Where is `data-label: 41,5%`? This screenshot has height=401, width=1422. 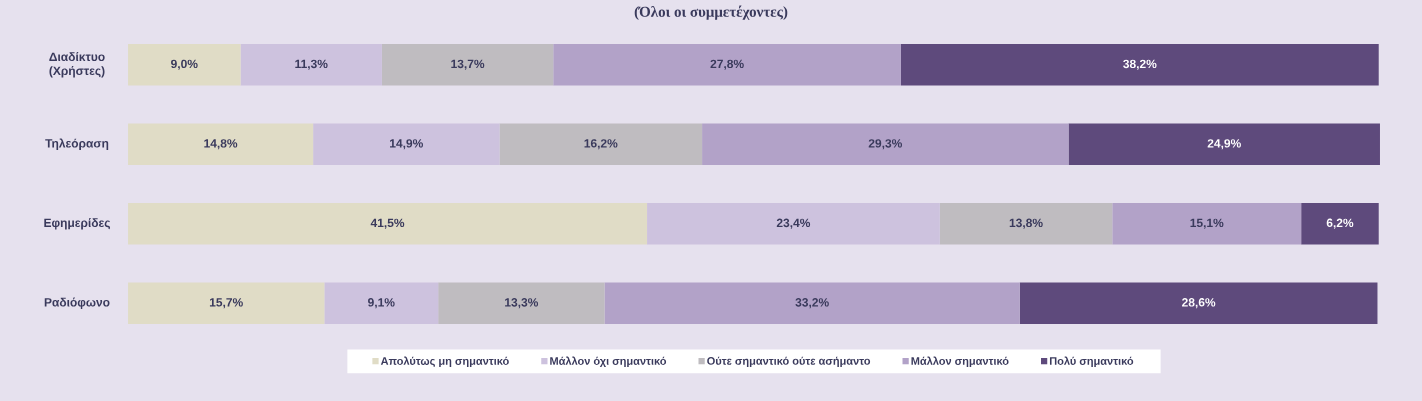
data-label: 41,5% is located at coordinates (387, 223).